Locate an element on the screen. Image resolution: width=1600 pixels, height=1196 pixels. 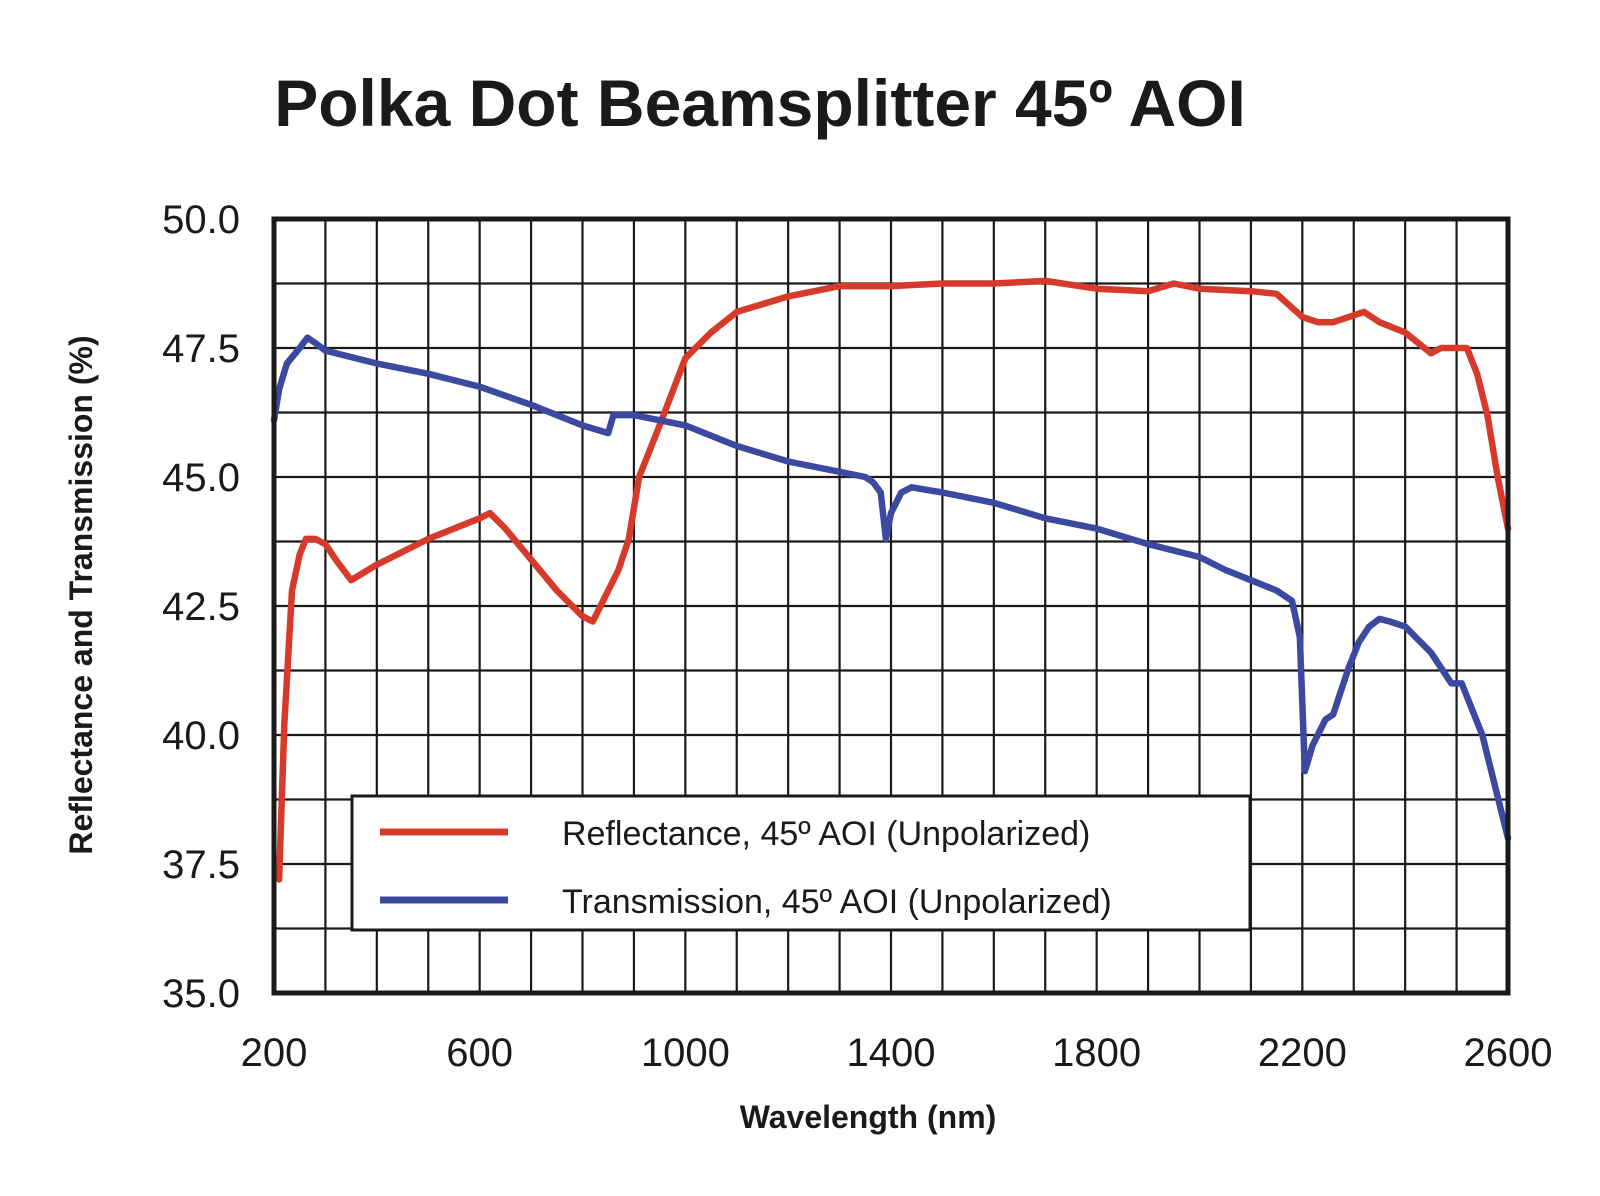
y-tick-label: 37.5 is located at coordinates (201, 865).